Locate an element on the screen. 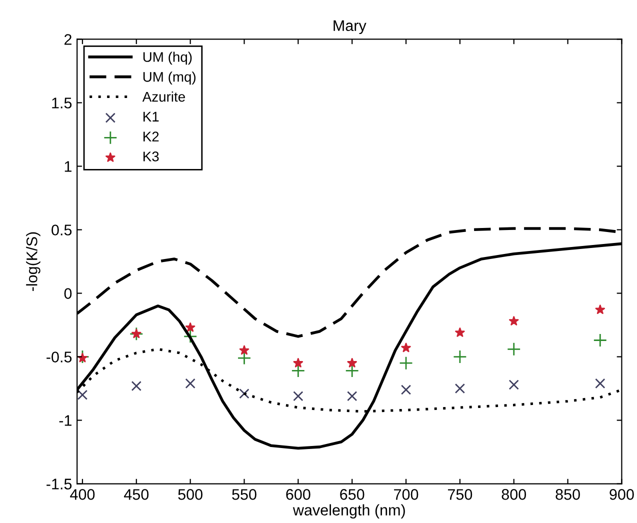  y-tick-label: -0.5 is located at coordinates (59, 357).